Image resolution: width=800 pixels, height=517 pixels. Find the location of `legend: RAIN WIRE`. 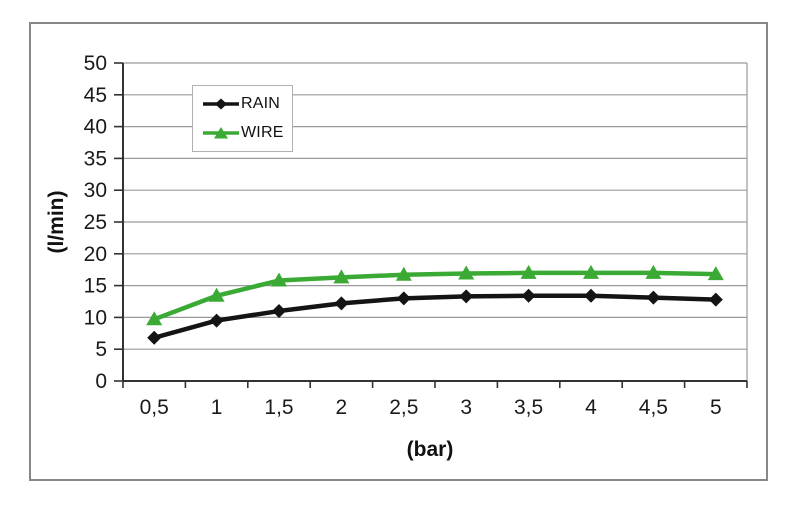

legend: RAIN WIRE is located at coordinates (242, 118).